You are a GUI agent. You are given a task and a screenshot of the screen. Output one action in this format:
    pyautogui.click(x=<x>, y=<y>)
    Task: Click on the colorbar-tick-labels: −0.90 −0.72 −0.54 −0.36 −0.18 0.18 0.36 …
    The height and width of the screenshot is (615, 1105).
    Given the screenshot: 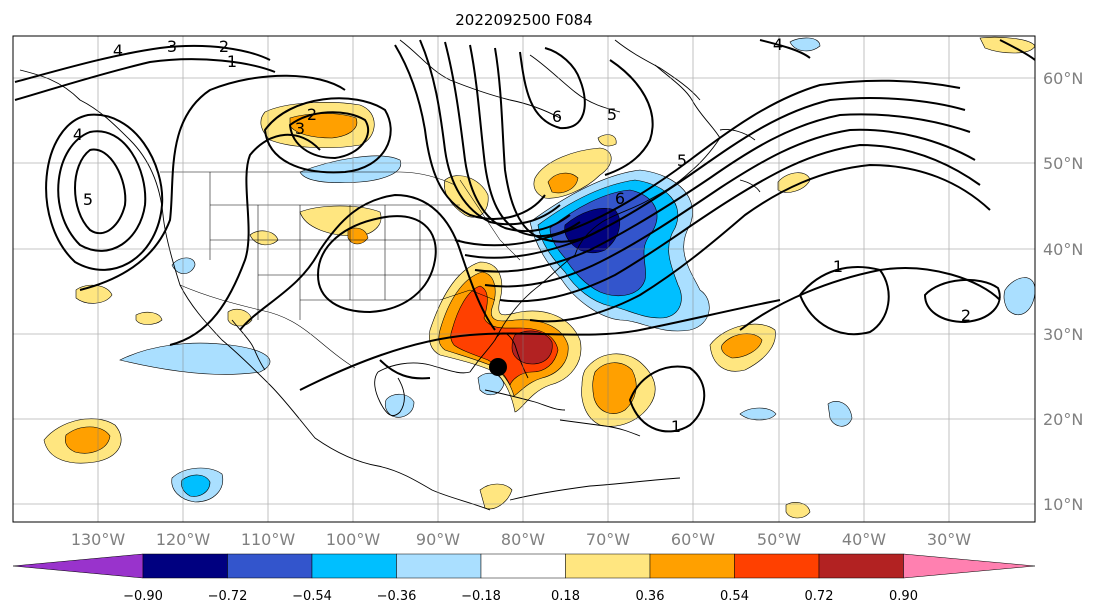 What is the action you would take?
    pyautogui.click(x=520, y=596)
    